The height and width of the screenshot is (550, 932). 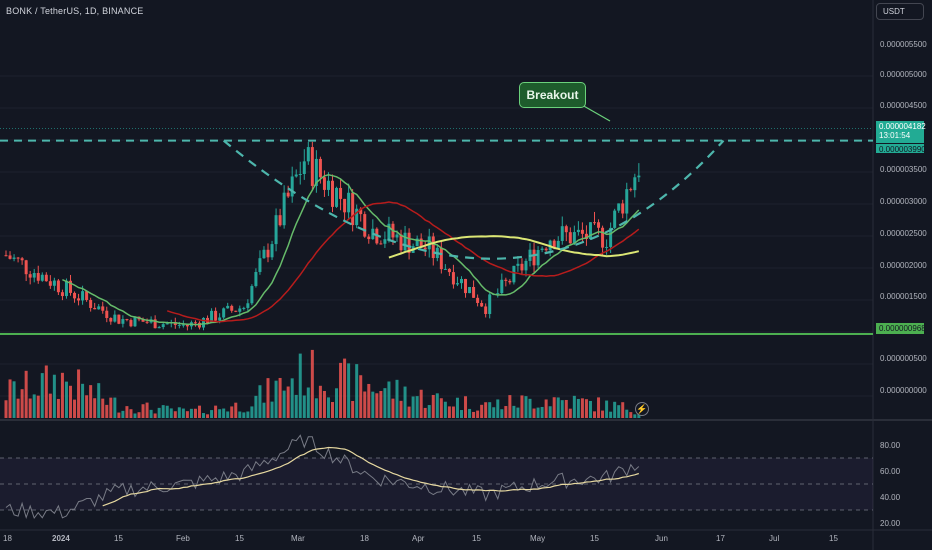 What do you see at coordinates (774, 538) in the screenshot?
I see `time-tick: Jul` at bounding box center [774, 538].